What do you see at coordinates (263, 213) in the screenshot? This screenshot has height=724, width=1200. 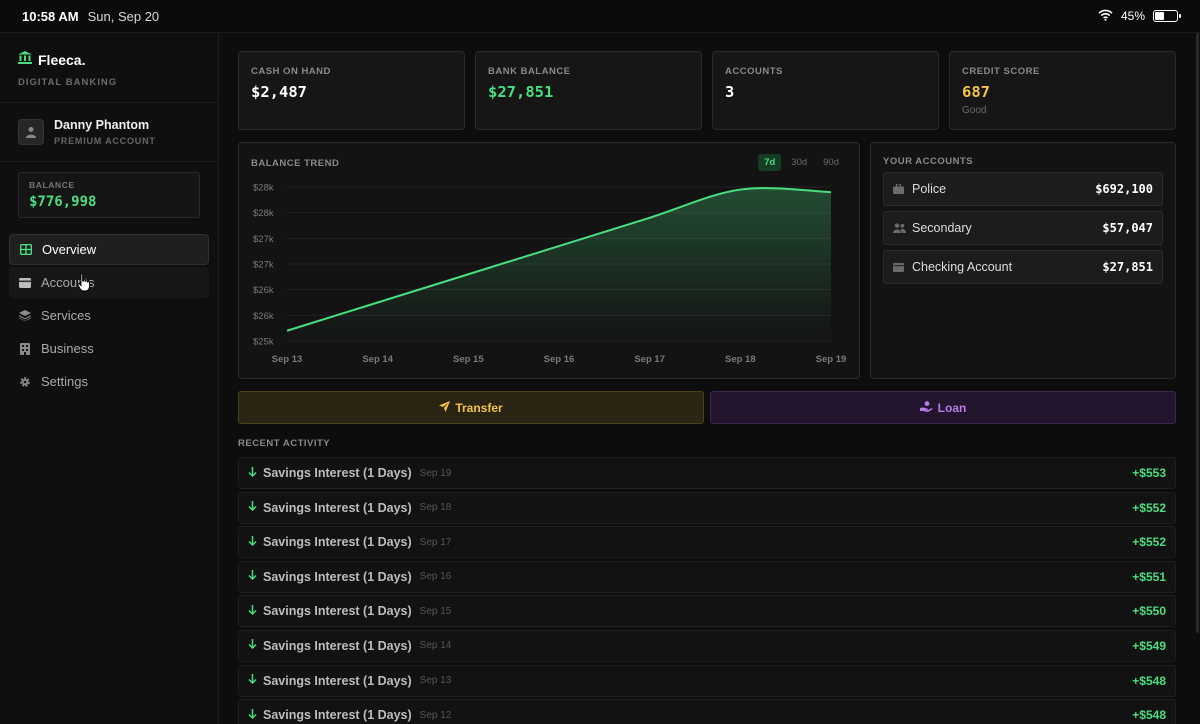 I see `y-tick-label: $28k` at bounding box center [263, 213].